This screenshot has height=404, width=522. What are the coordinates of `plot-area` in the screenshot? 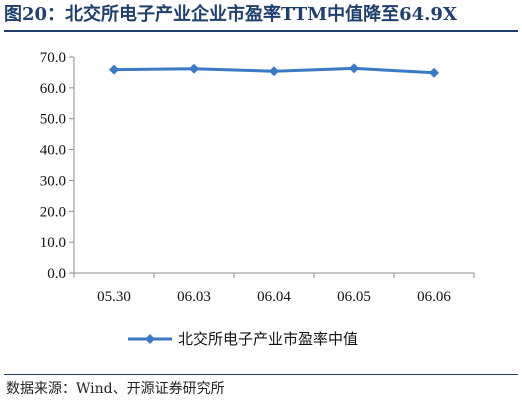 It's located at (274, 70).